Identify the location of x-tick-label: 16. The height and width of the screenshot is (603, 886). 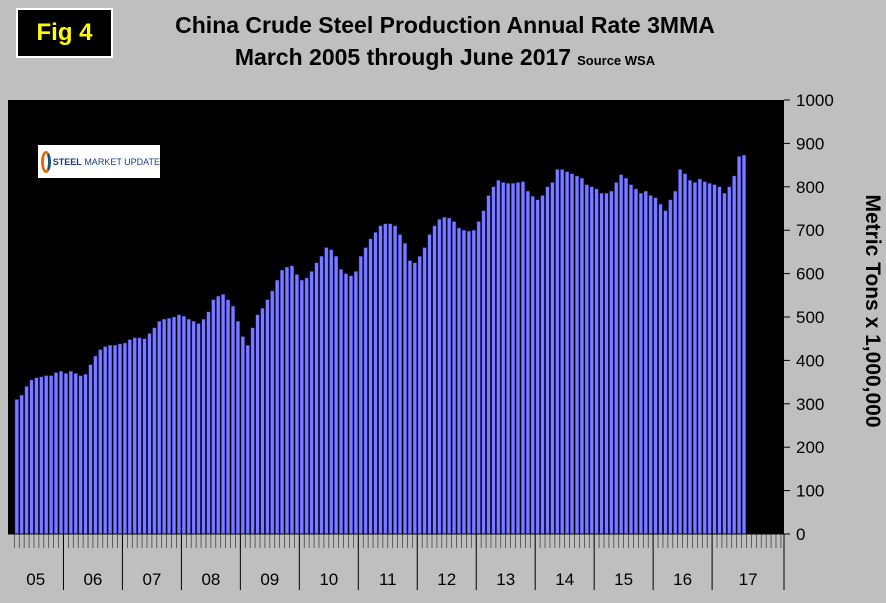
(682, 579).